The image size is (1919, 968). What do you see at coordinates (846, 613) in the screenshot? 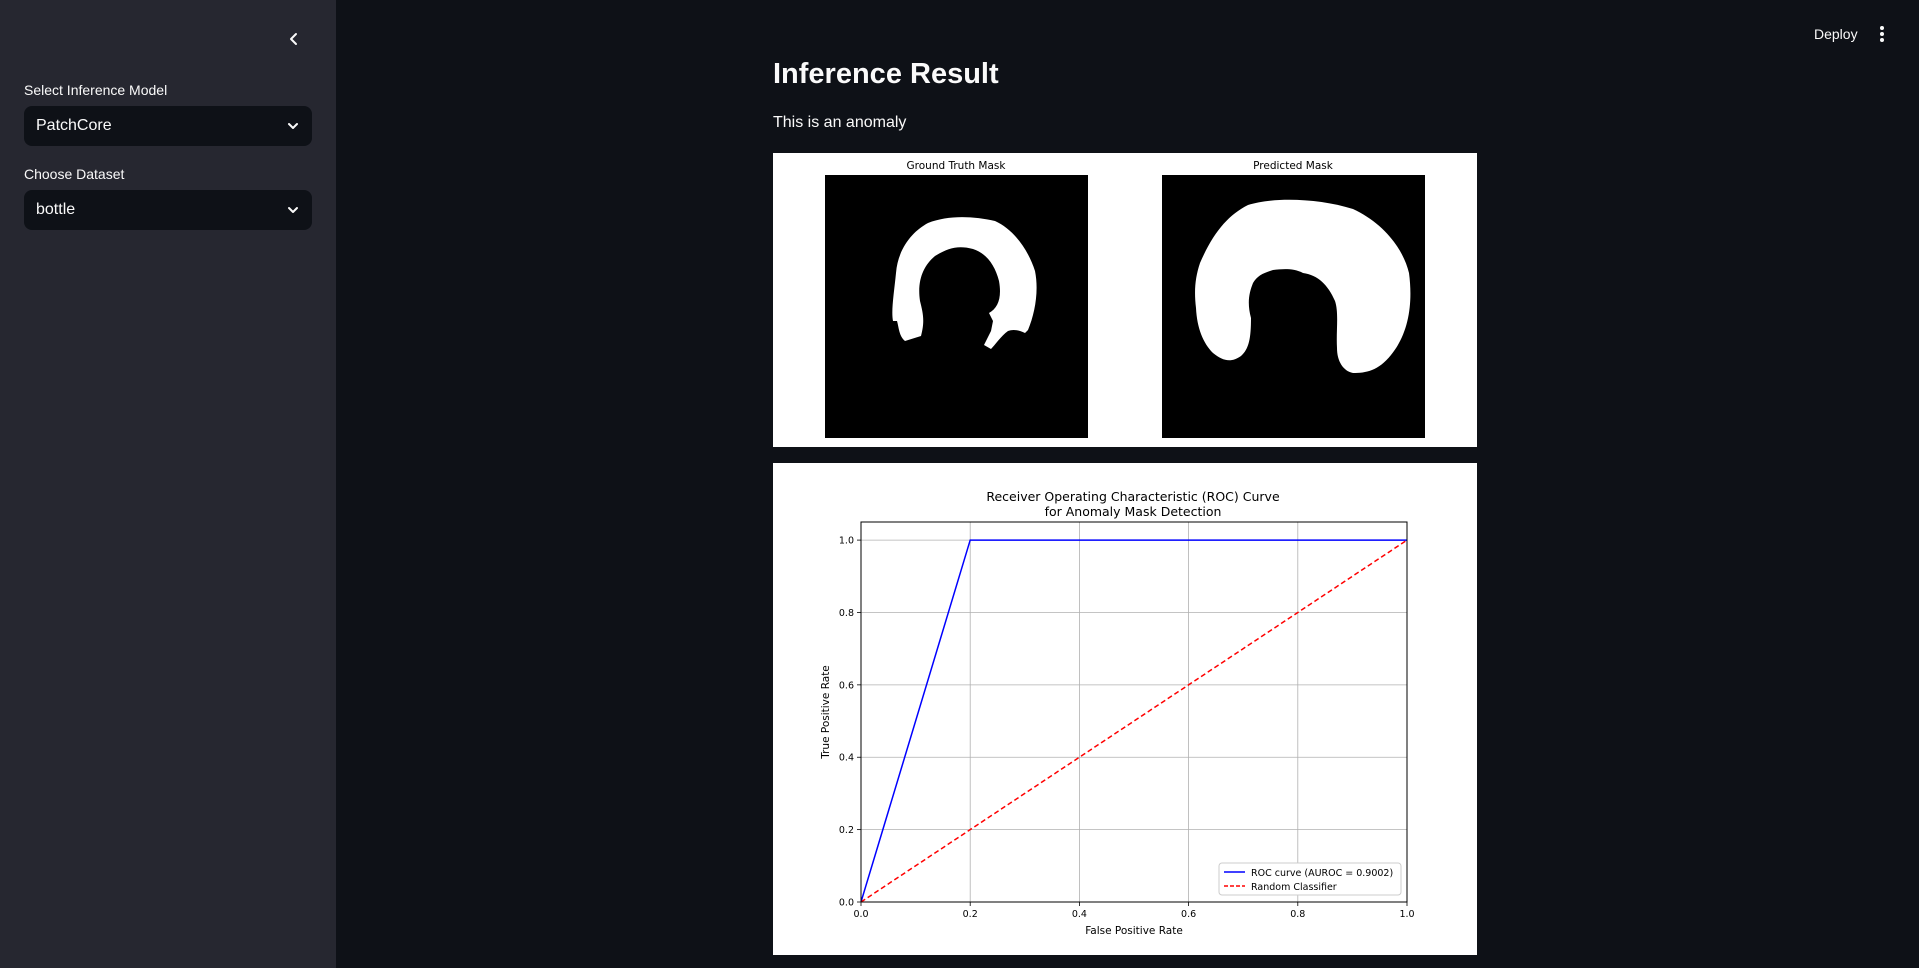
I see `y-tick-label: 0.8` at bounding box center [846, 613].